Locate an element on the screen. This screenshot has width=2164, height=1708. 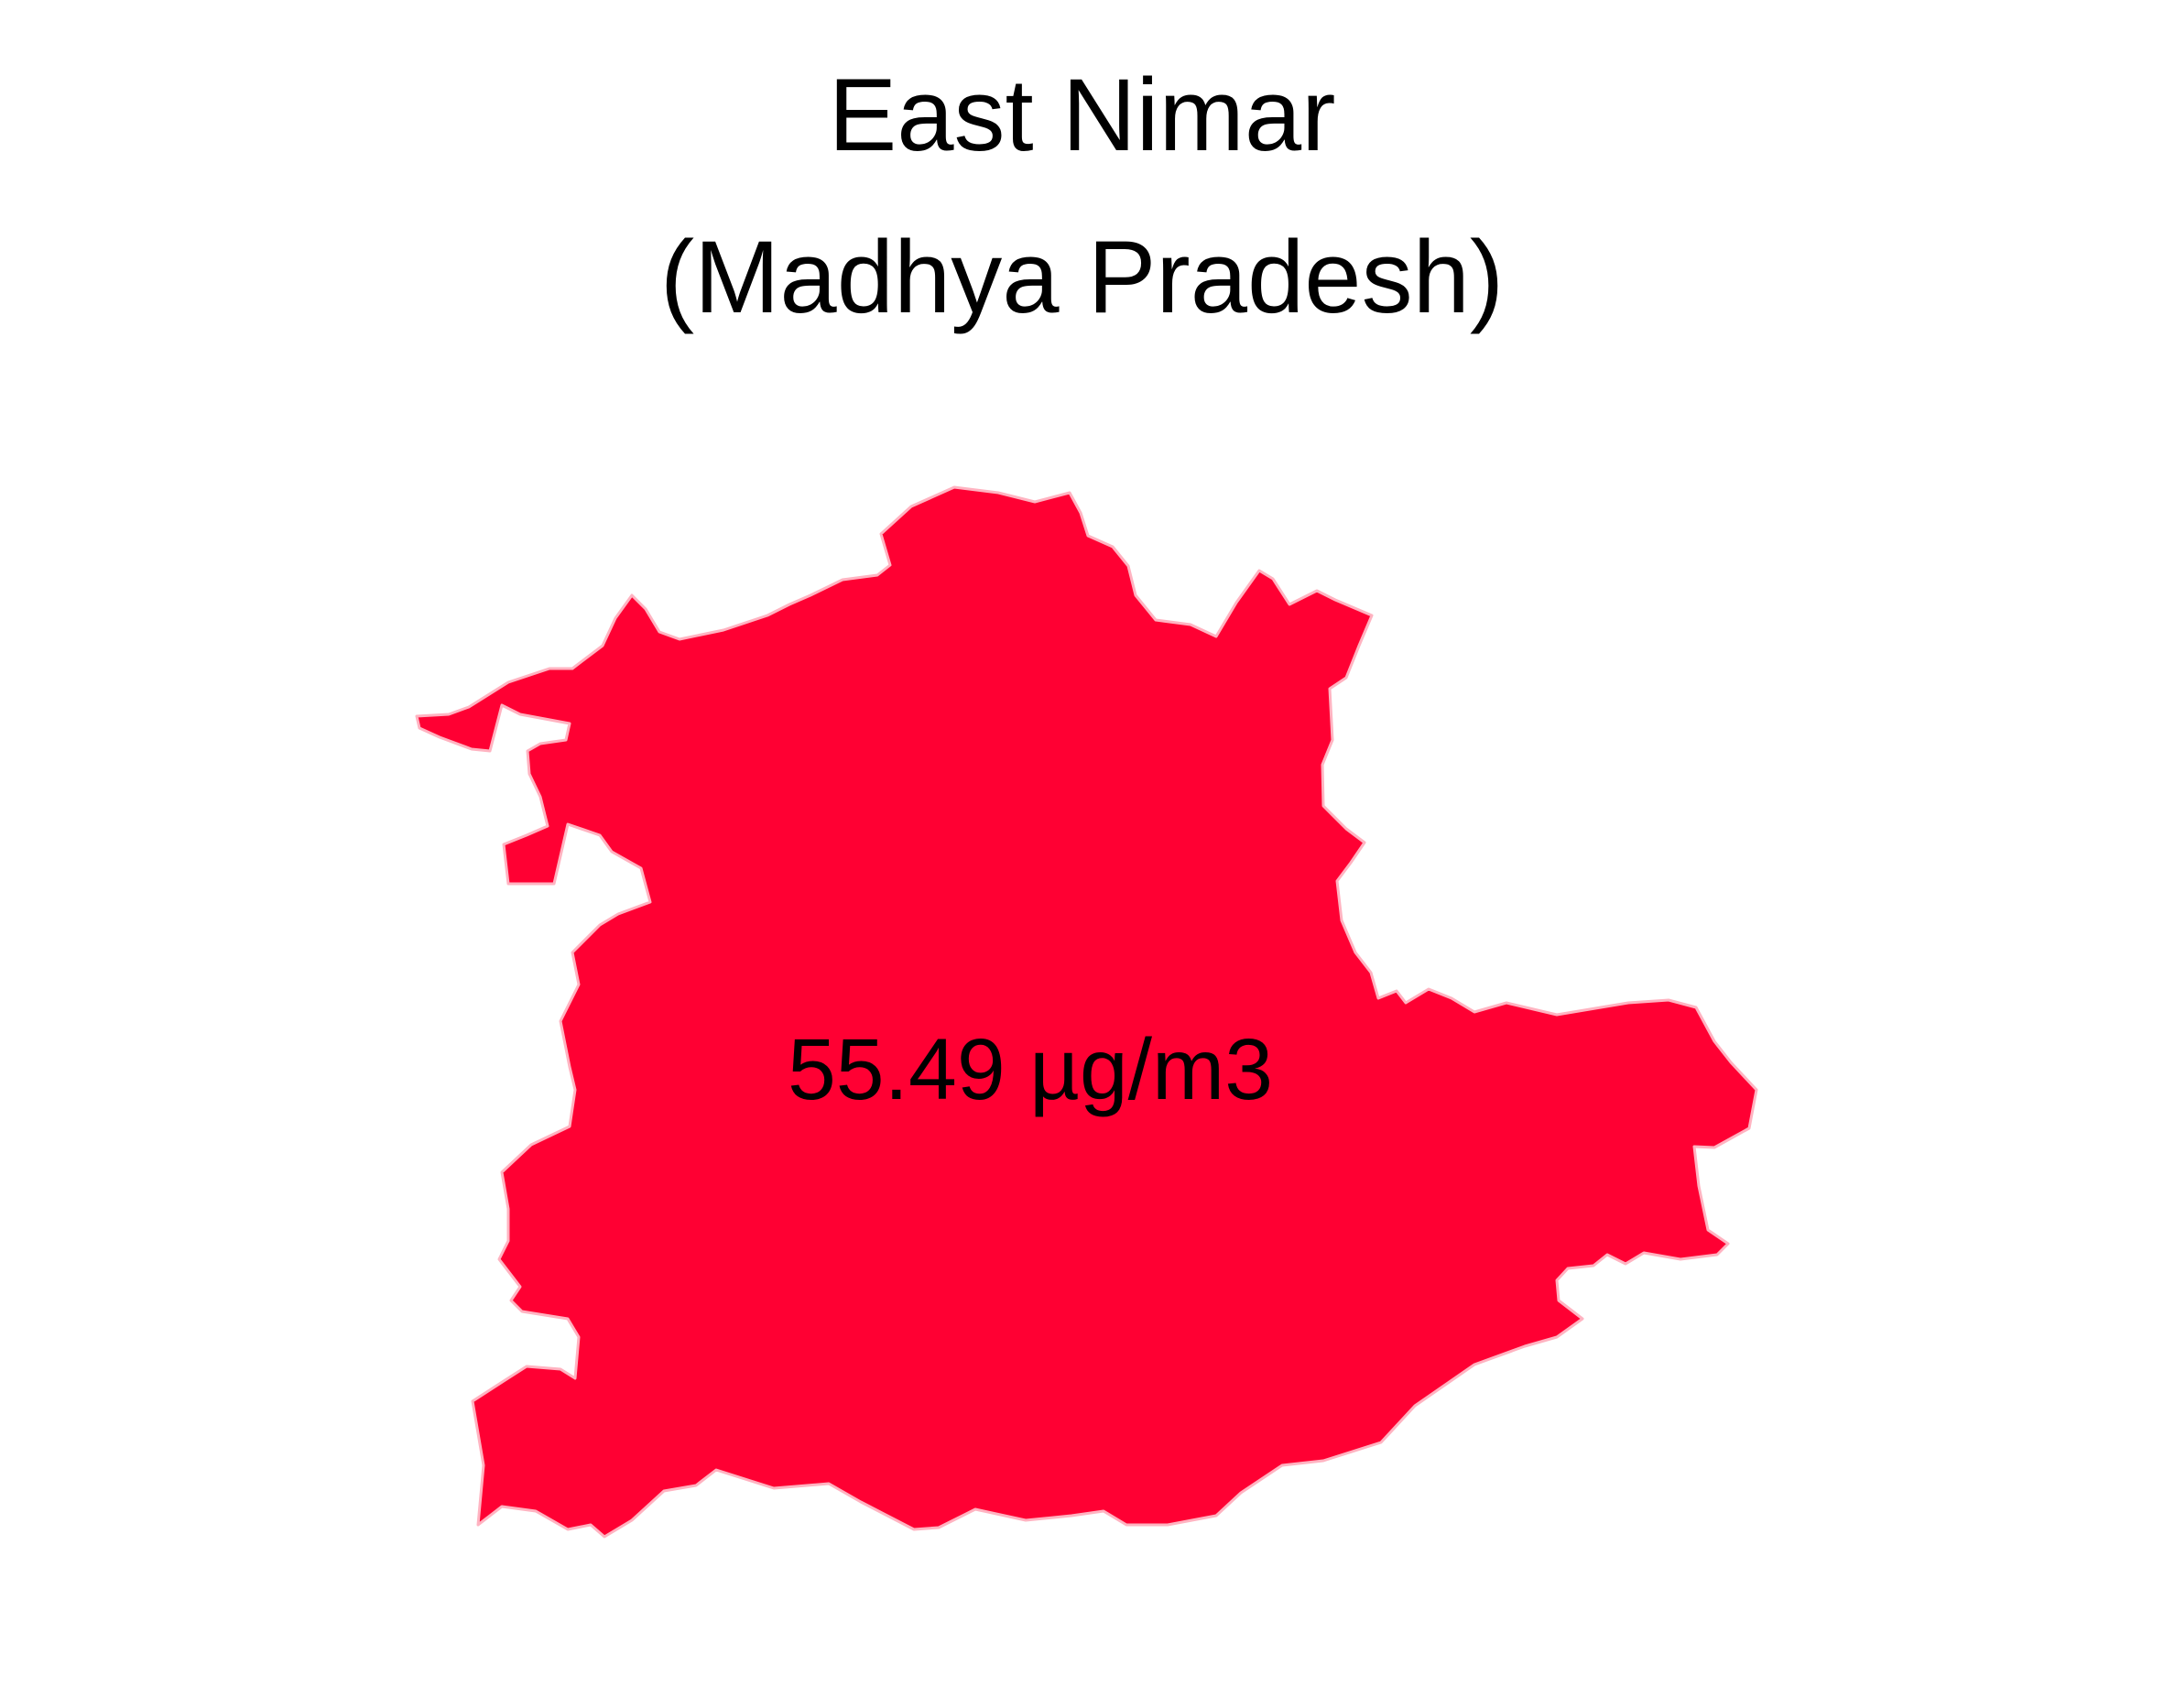
value-label: 55.49 µg/m3 is located at coordinates (1030, 1069).